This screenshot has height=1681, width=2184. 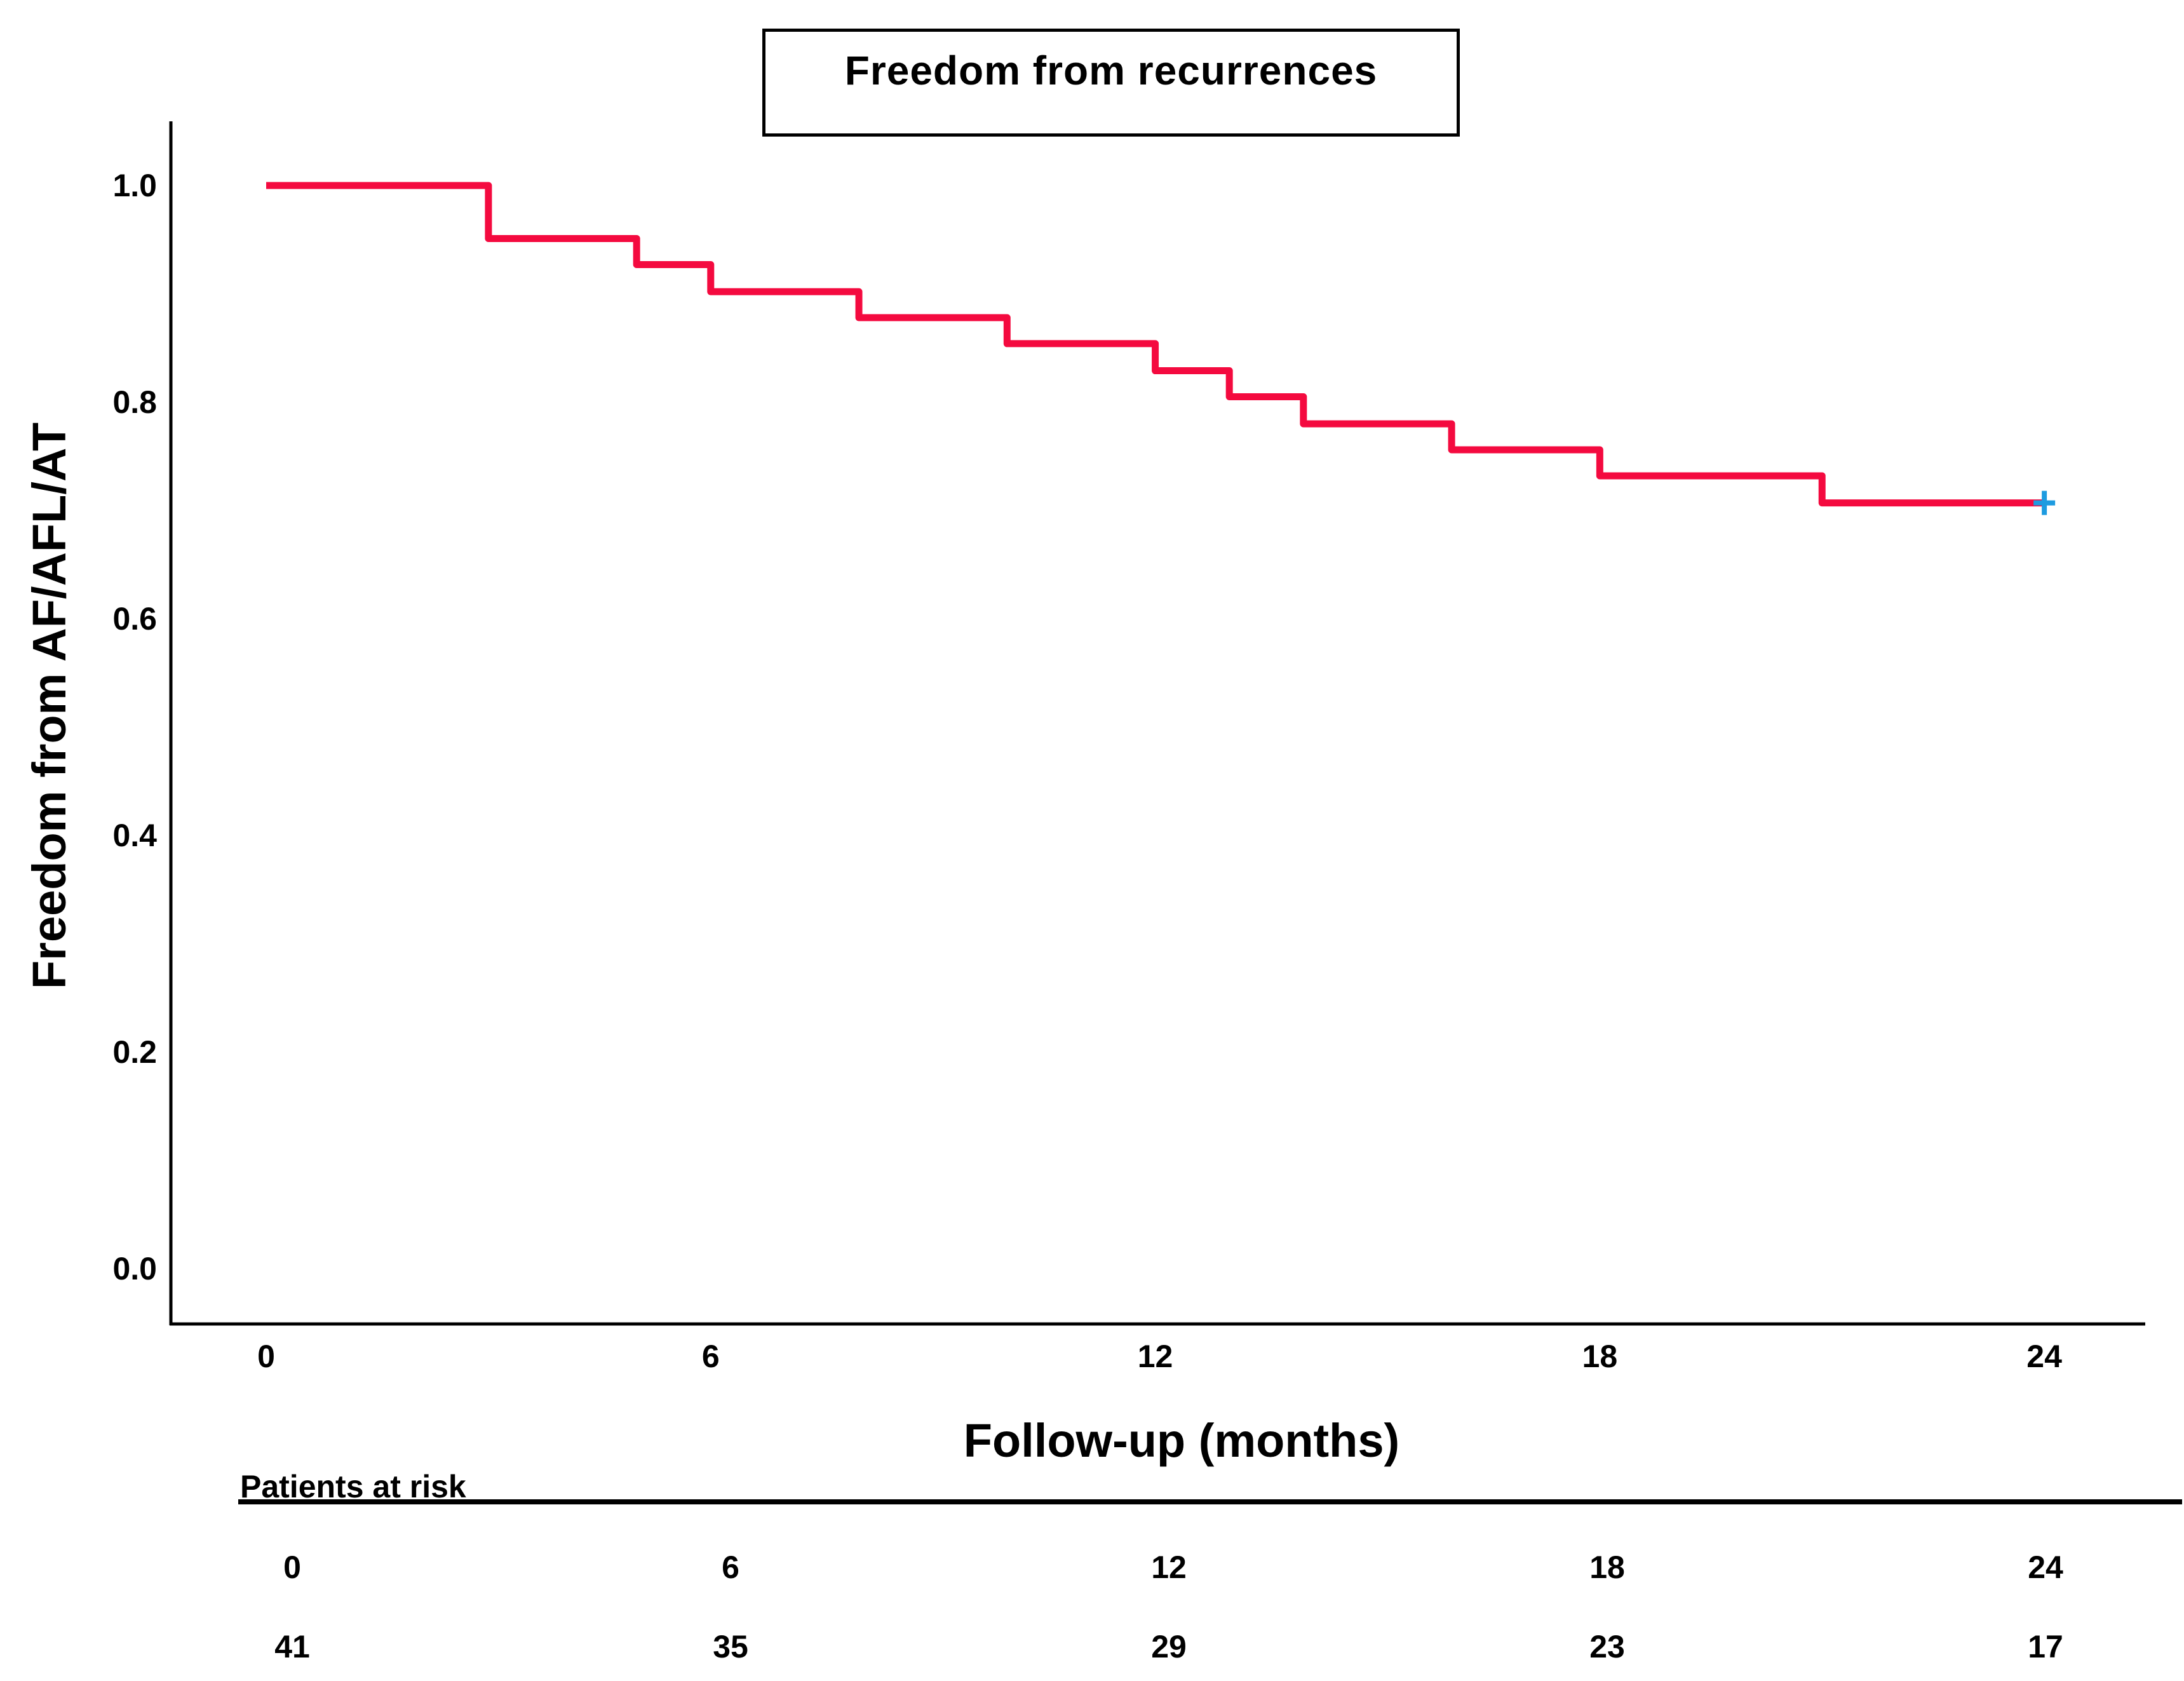 What do you see at coordinates (292, 1567) in the screenshot?
I see `at-risk-month-label: 0` at bounding box center [292, 1567].